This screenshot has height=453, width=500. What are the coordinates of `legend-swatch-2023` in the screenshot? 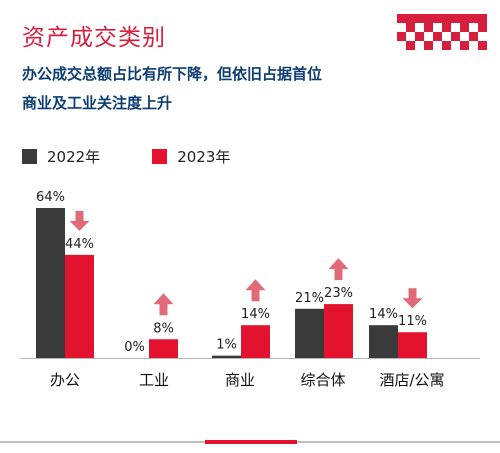 It's located at (160, 156).